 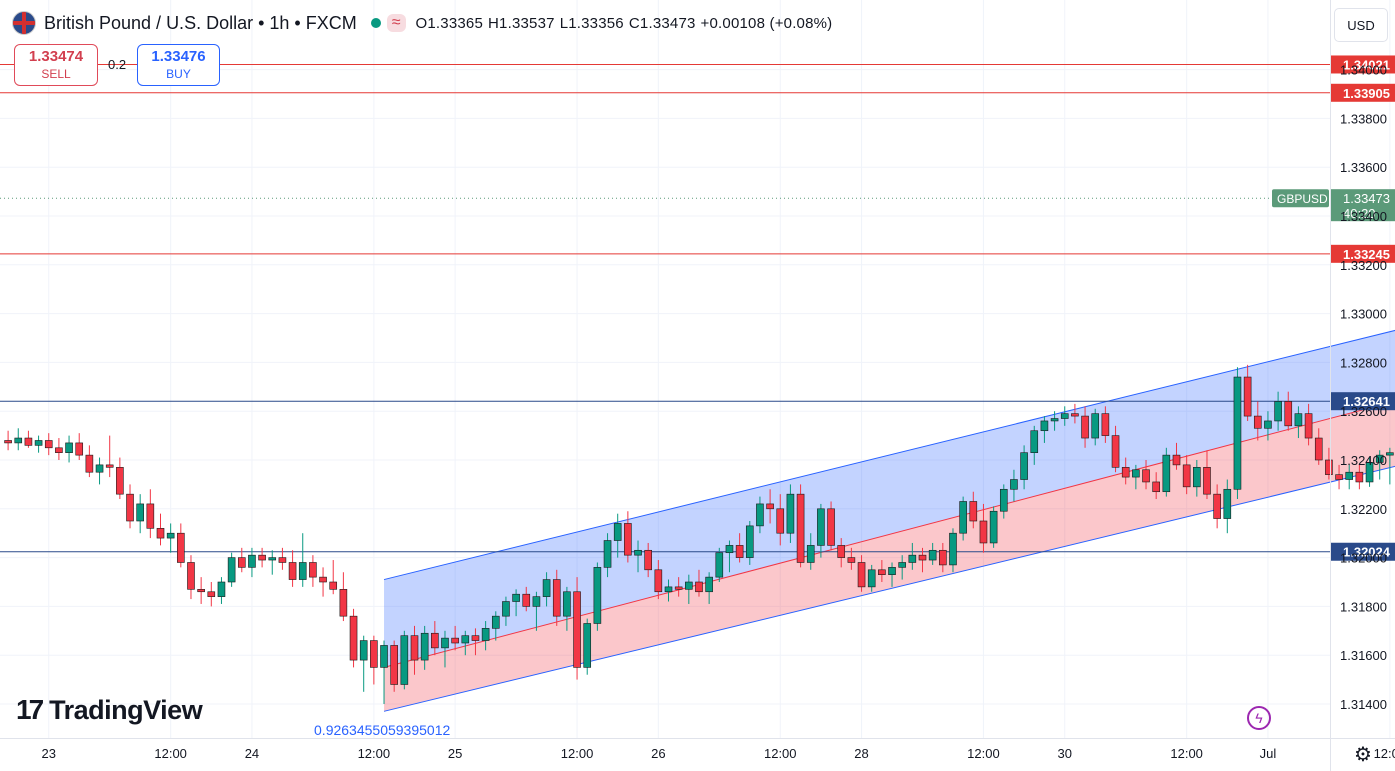 What do you see at coordinates (1363, 755) in the screenshot?
I see `settings-gear-icon: ⚙` at bounding box center [1363, 755].